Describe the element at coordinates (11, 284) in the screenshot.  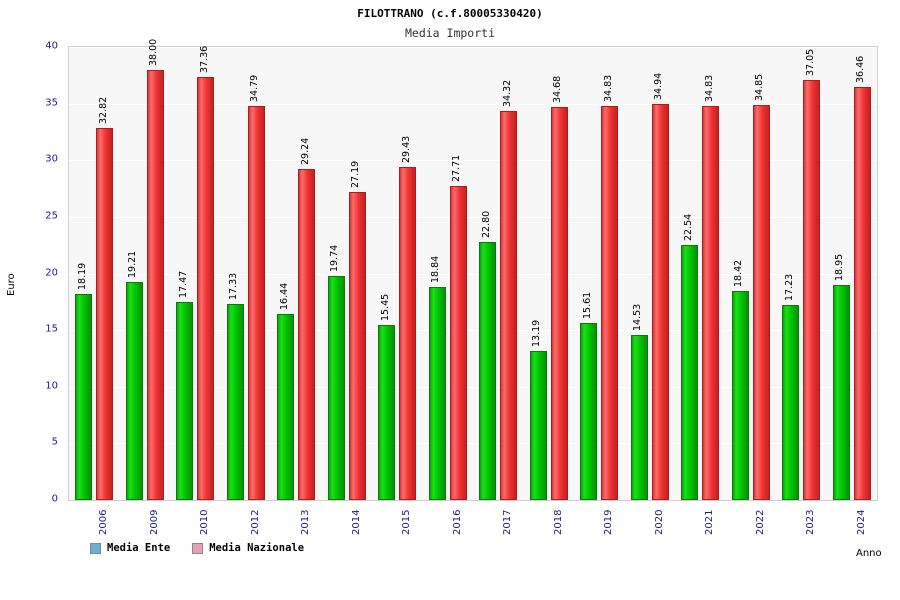
I see `y-axis-title: Euro` at that location.